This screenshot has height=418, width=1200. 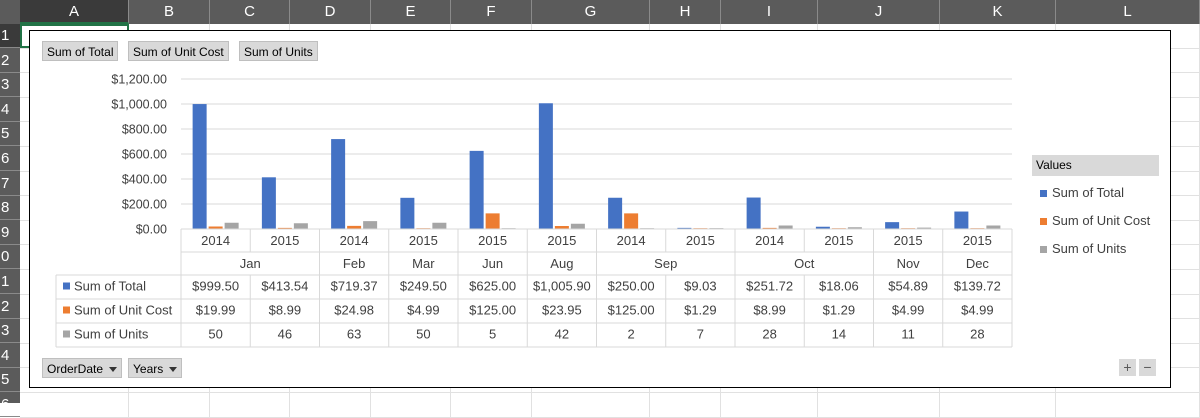 I want to click on axis-field-label: Years, so click(x=148, y=369).